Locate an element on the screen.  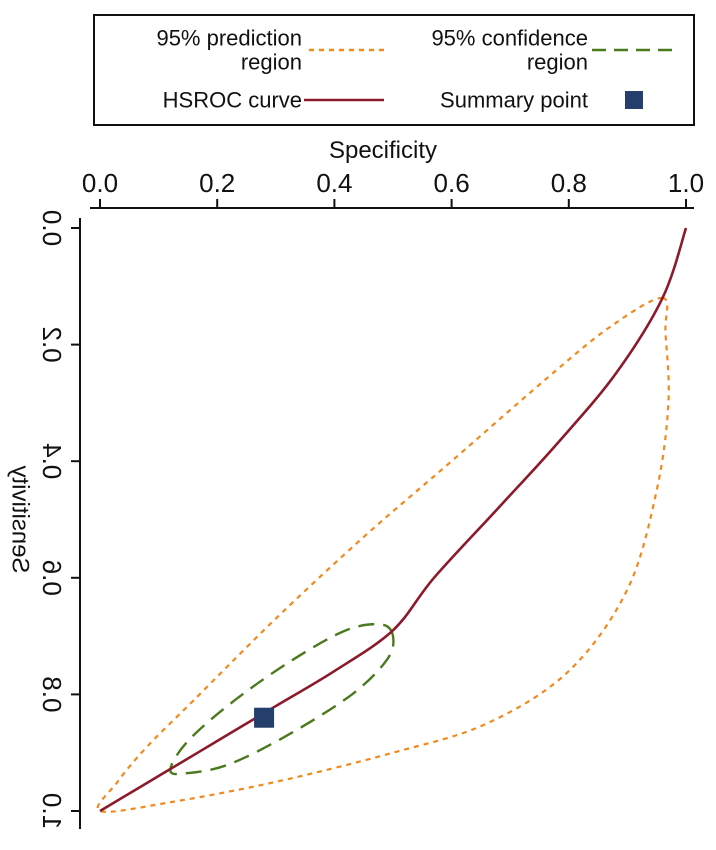
legend-label: HSROC curve is located at coordinates (232, 100).